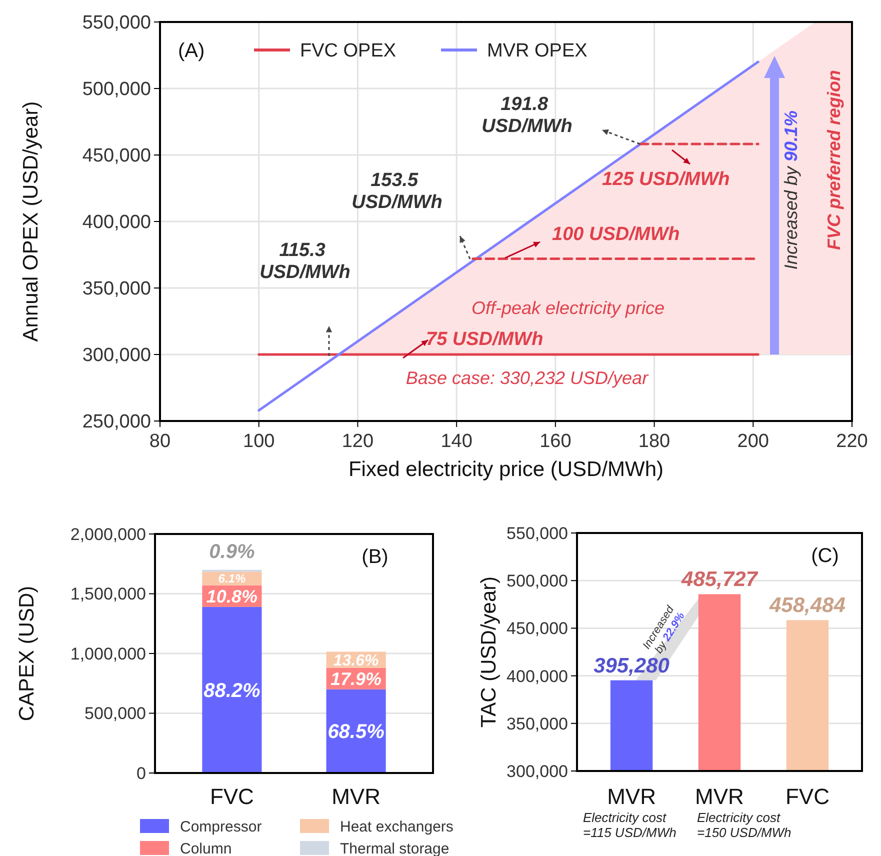 The width and height of the screenshot is (881, 856). What do you see at coordinates (375, 557) in the screenshot?
I see `annotation: (B)` at bounding box center [375, 557].